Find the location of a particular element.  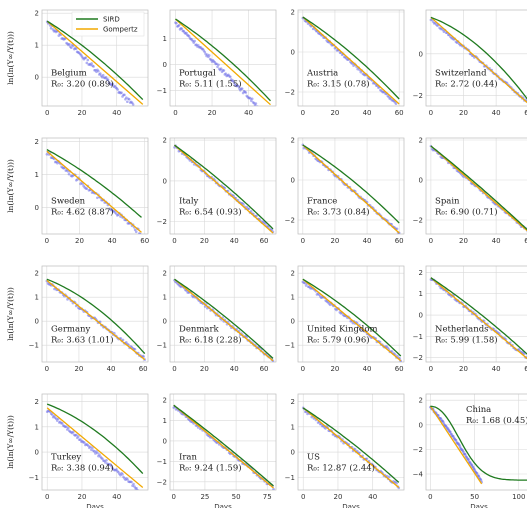

r0-label: R₀: 5.99 (1.58) is located at coordinates (466, 339).